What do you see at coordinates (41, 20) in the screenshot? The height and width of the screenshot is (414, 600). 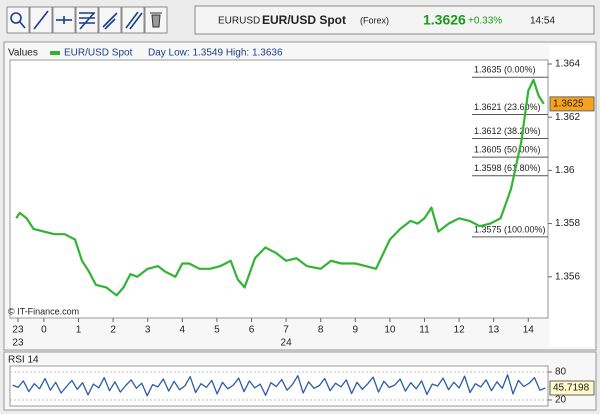 I see `line-tool-button` at bounding box center [41, 20].